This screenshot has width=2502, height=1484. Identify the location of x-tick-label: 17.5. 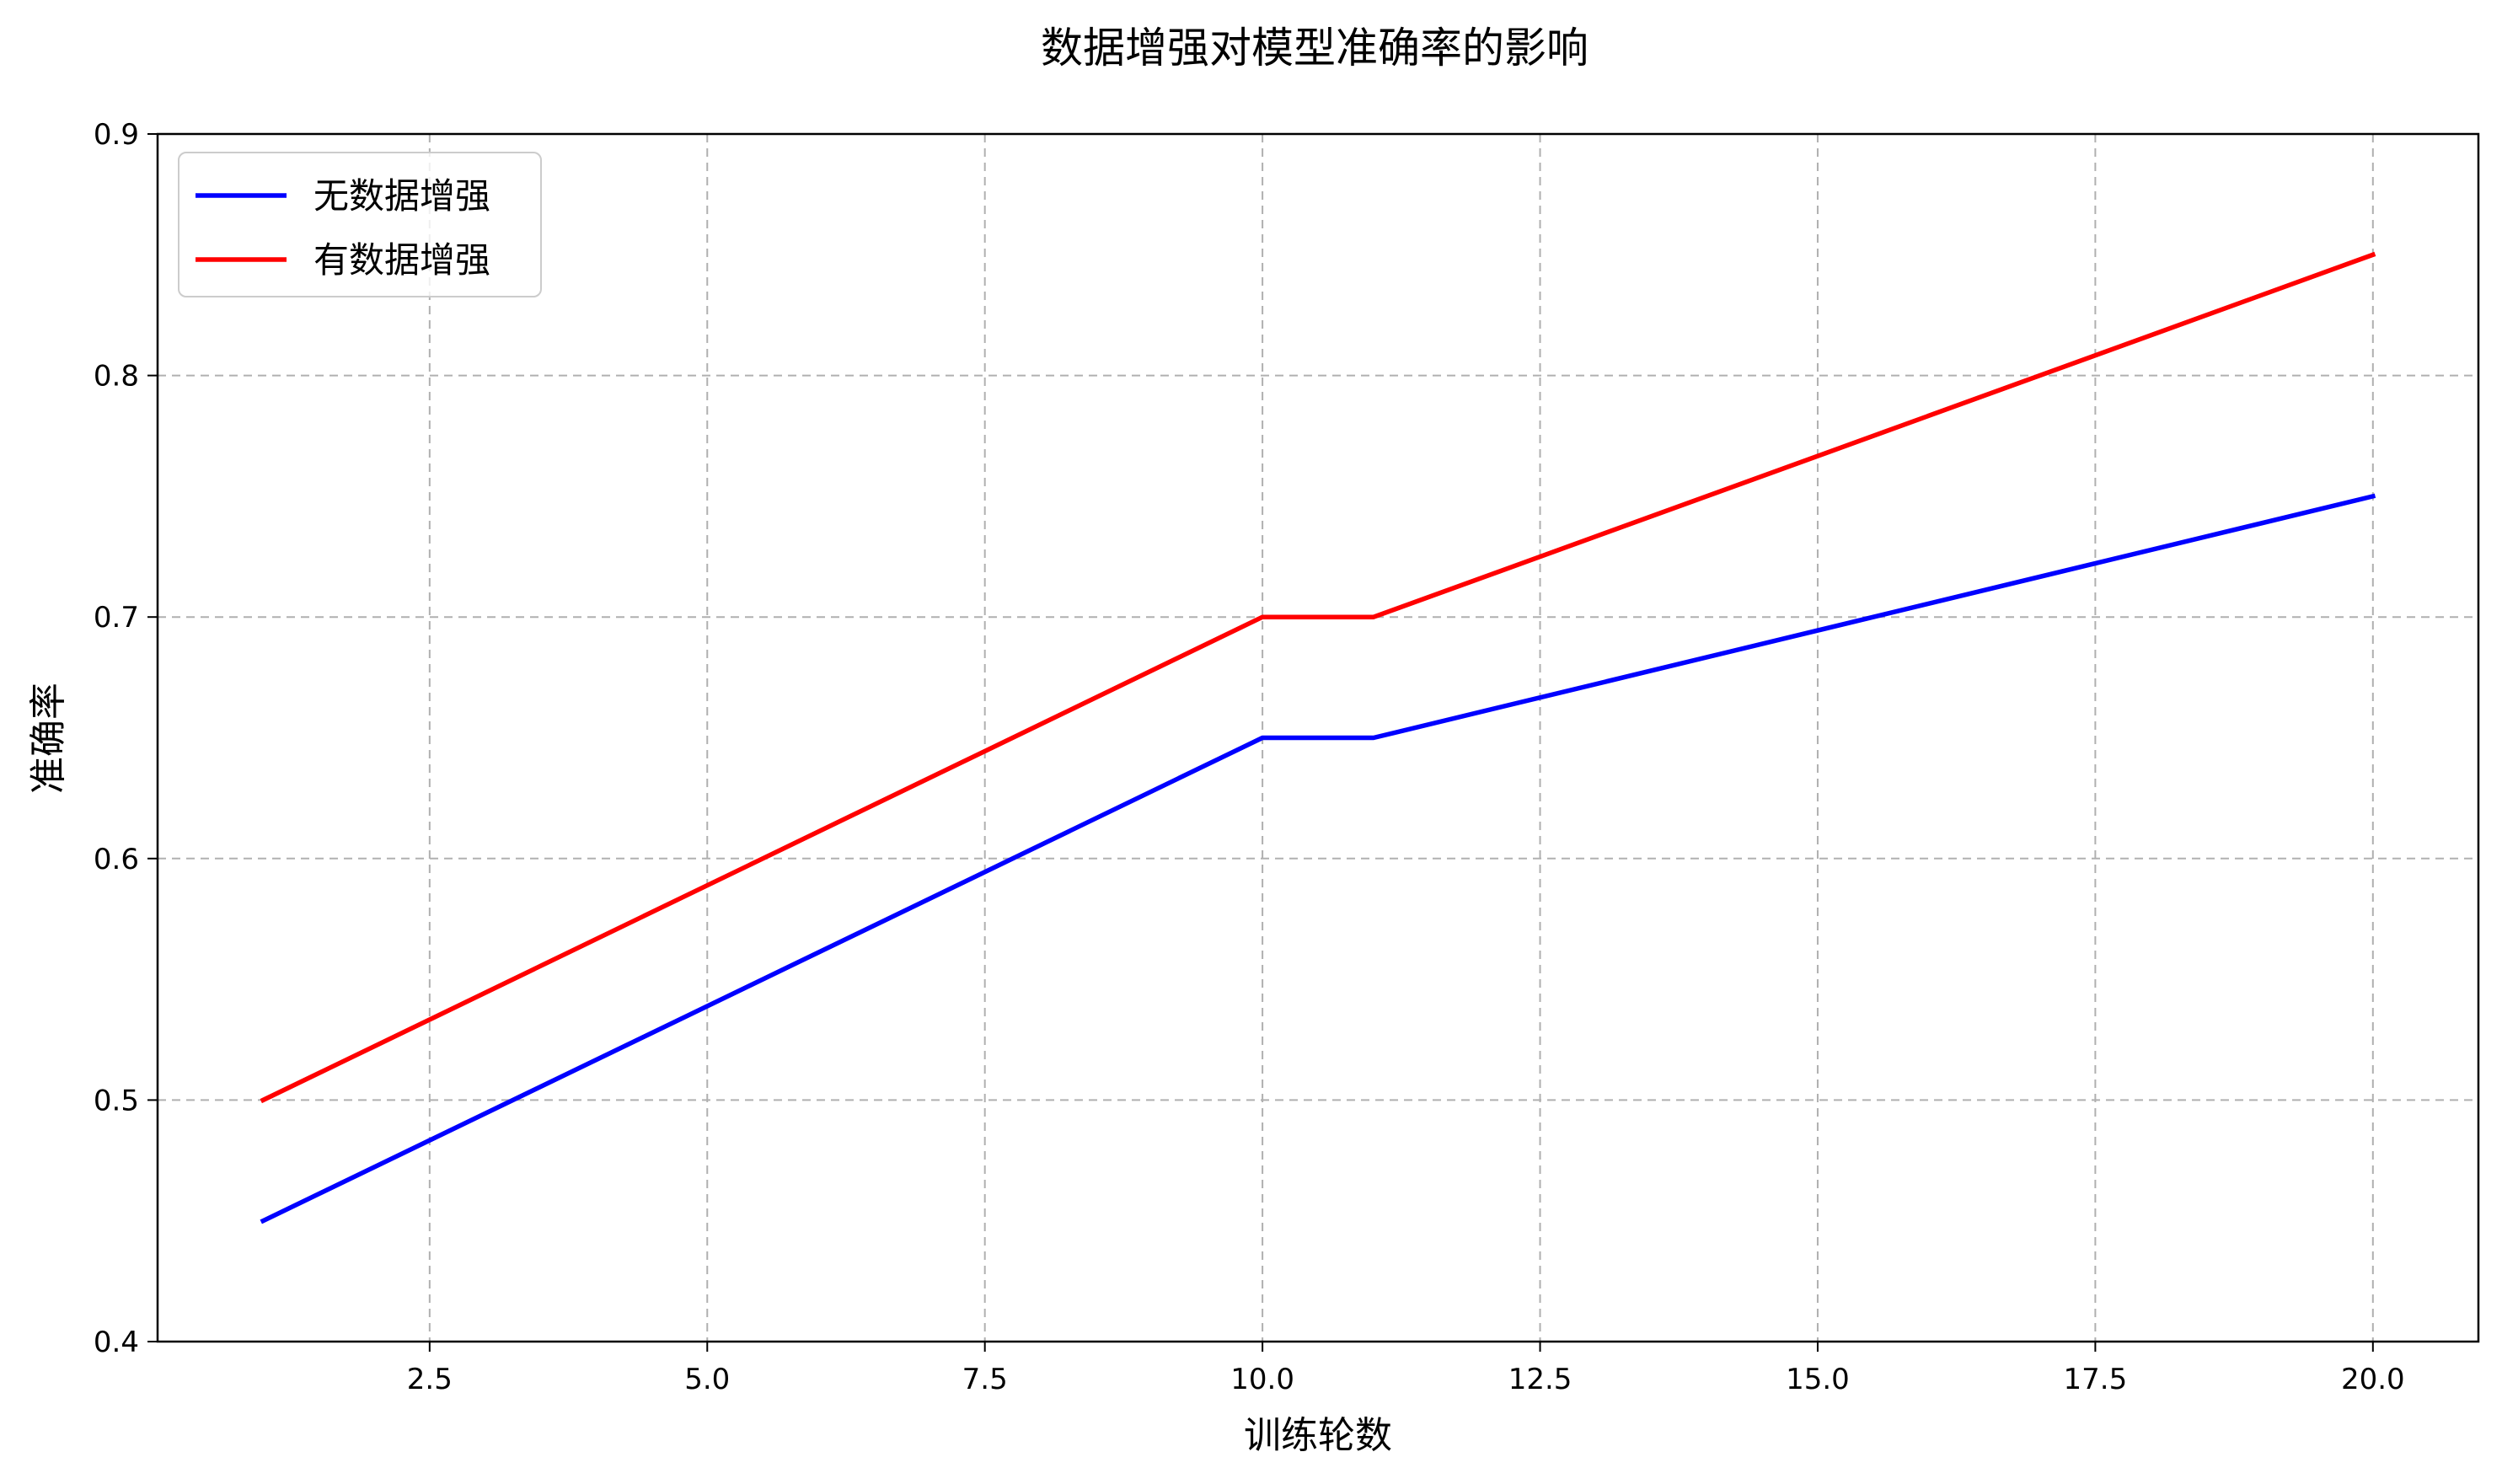
(2096, 1379).